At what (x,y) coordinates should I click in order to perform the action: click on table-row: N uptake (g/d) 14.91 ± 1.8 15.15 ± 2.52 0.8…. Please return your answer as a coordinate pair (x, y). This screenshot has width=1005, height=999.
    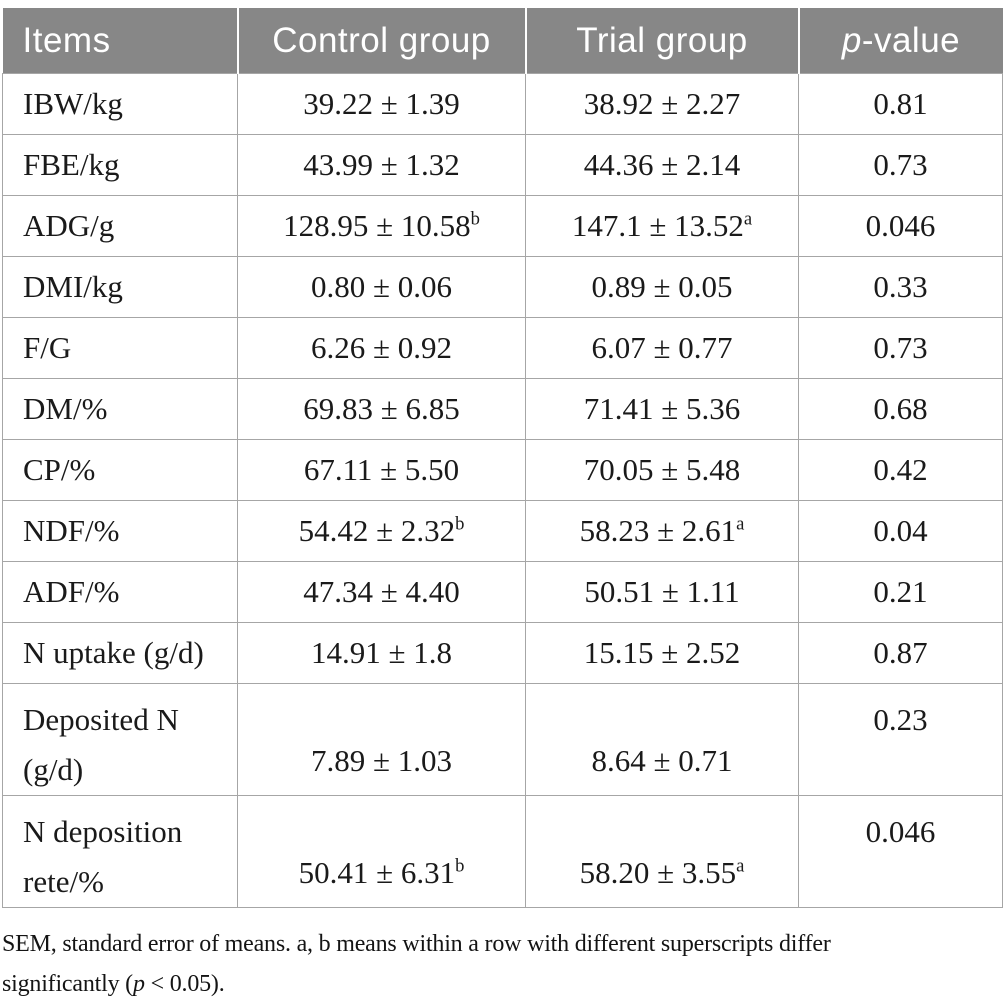
    Looking at the image, I should click on (502, 653).